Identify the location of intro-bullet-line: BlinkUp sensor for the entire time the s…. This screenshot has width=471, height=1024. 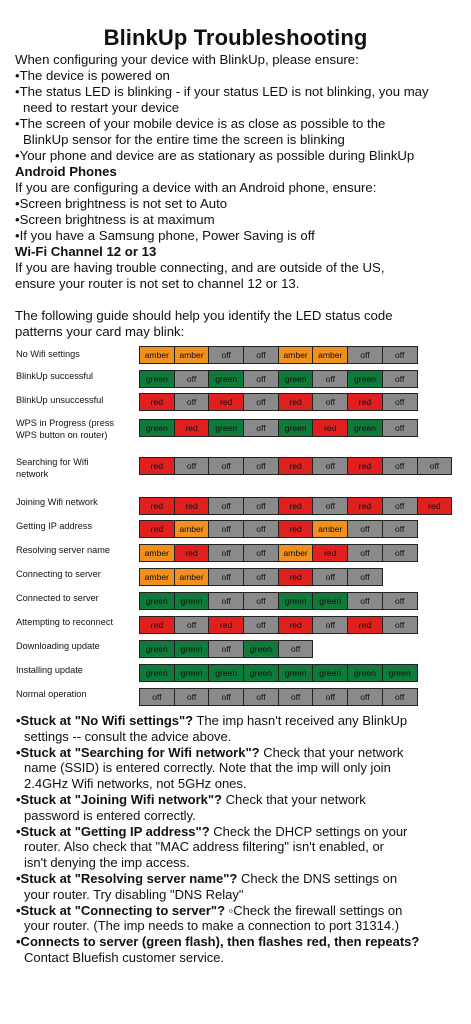
(184, 139).